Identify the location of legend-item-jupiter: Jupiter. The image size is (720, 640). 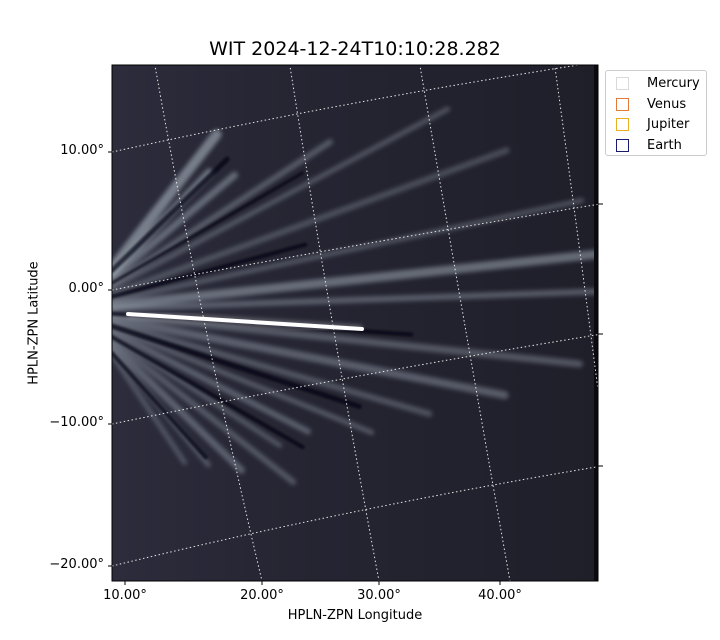
(652, 124).